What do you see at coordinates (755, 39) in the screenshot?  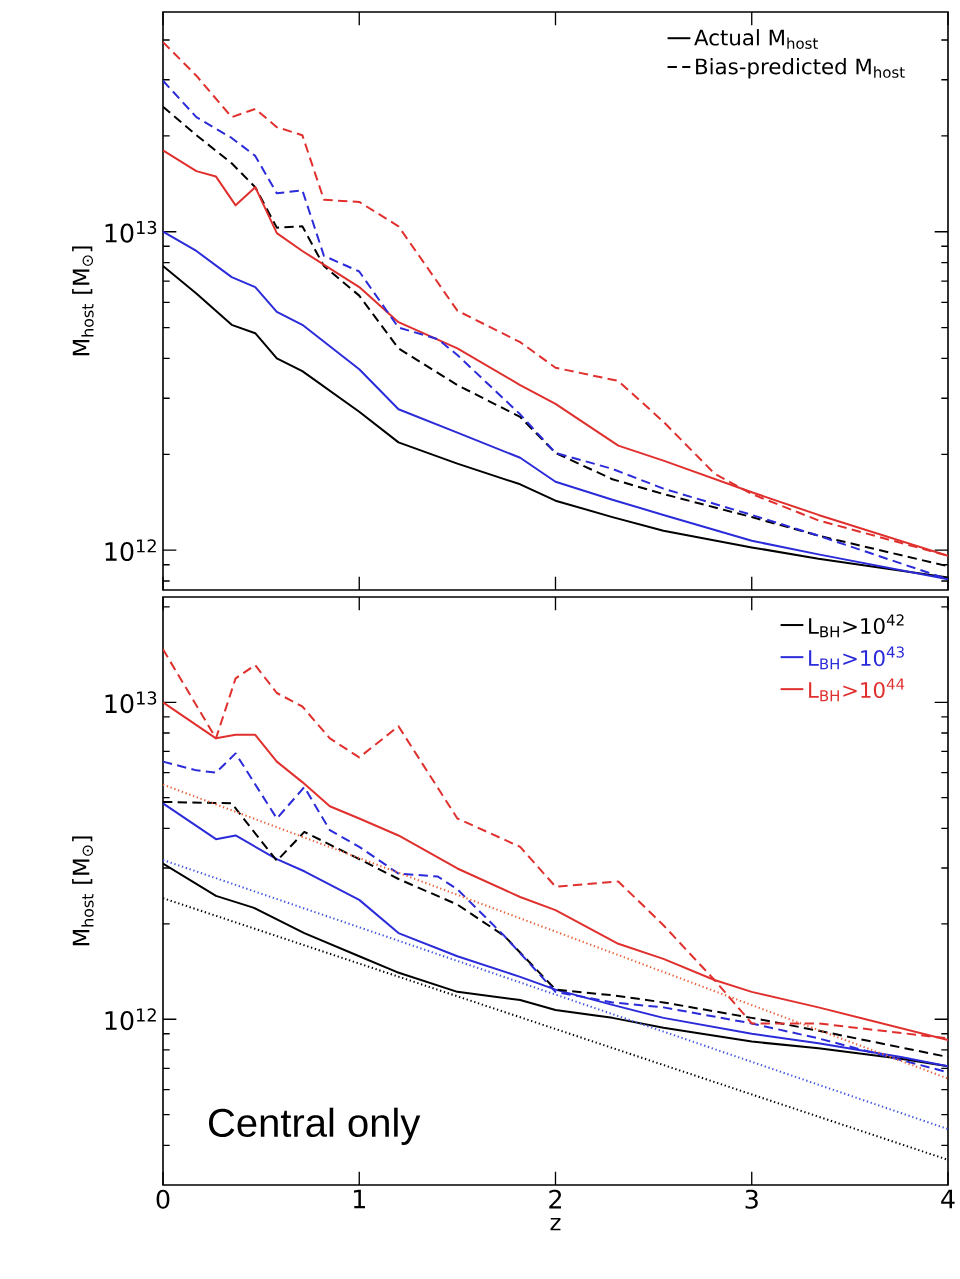 I see `legend-label: Actual M$_{host}$` at bounding box center [755, 39].